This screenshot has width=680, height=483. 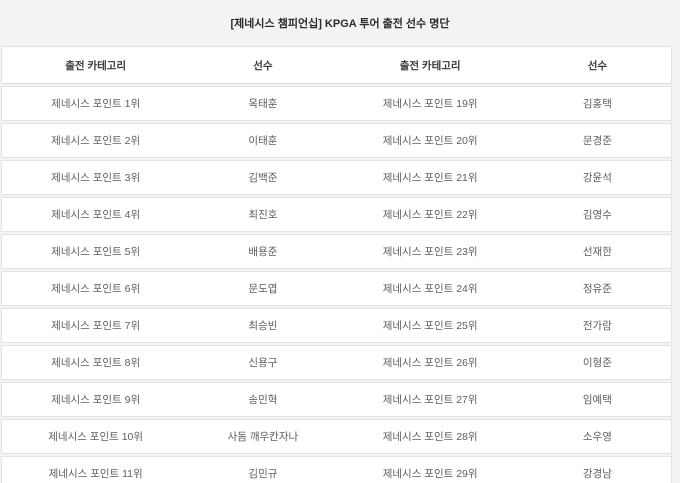 I want to click on player-cell: 사돔 깨우칸자나, so click(x=263, y=437).